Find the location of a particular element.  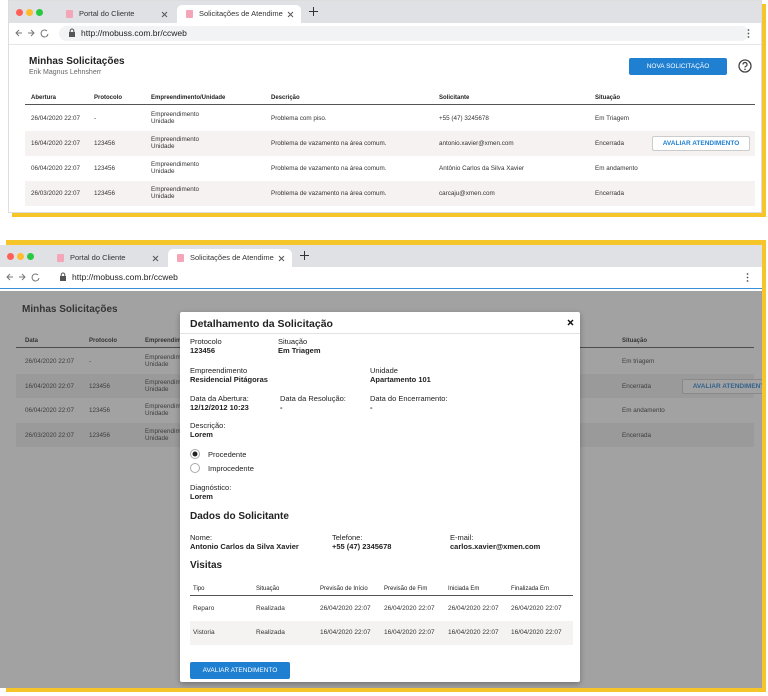

table-cell: Antônio Carlos da Silva Xavier is located at coordinates (482, 168).